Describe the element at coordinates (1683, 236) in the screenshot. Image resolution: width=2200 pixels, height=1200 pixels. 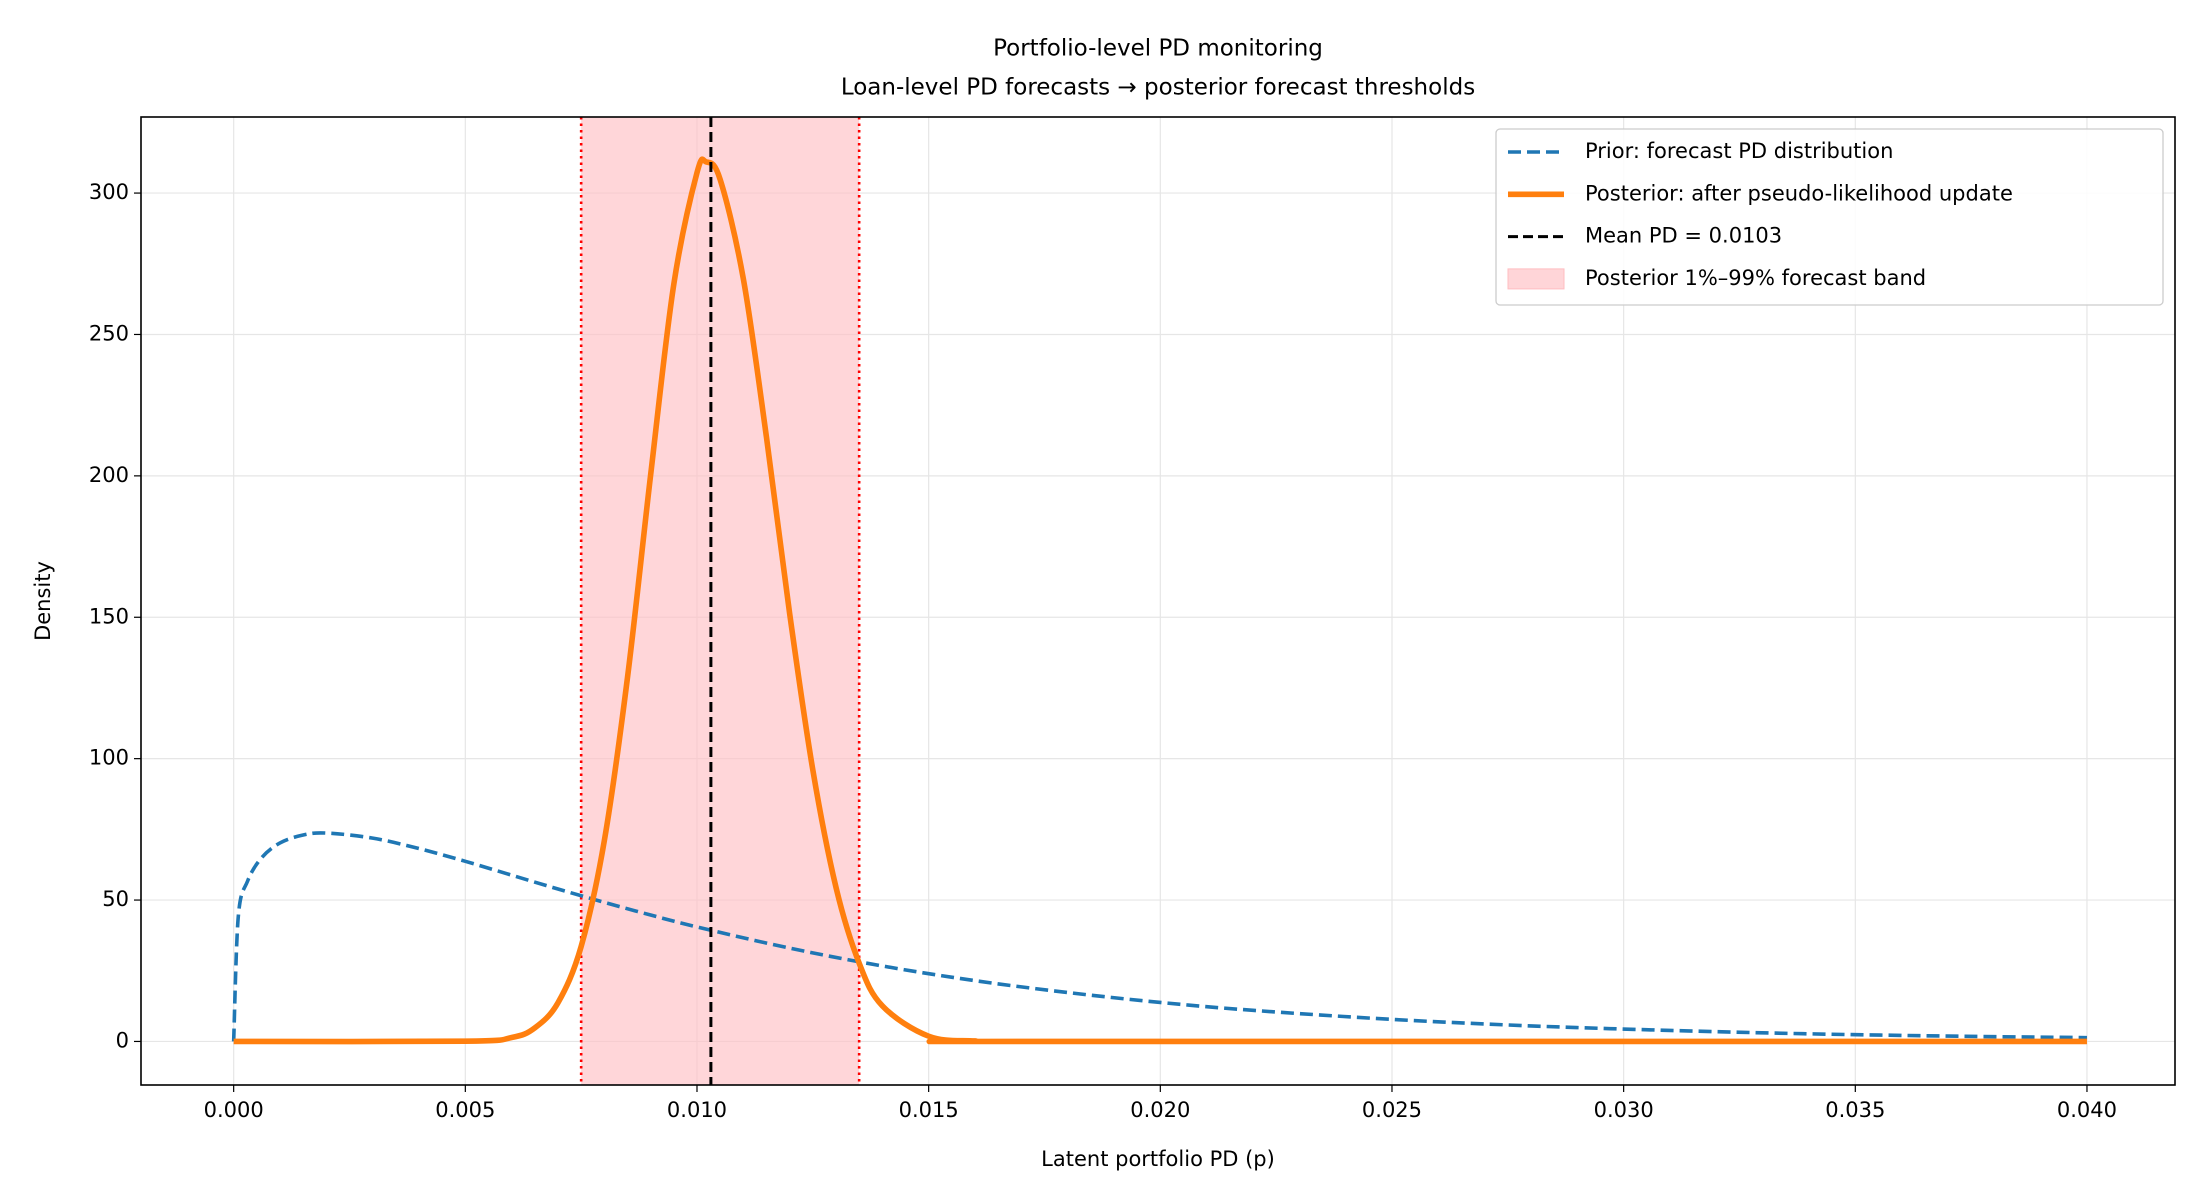
I see `legend-label: Mean PD = 0.0103` at that location.